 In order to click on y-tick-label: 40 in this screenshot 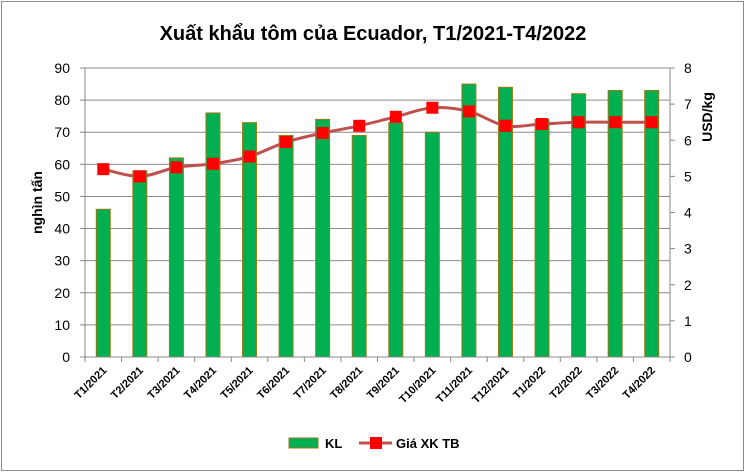, I will do `click(62, 229)`.